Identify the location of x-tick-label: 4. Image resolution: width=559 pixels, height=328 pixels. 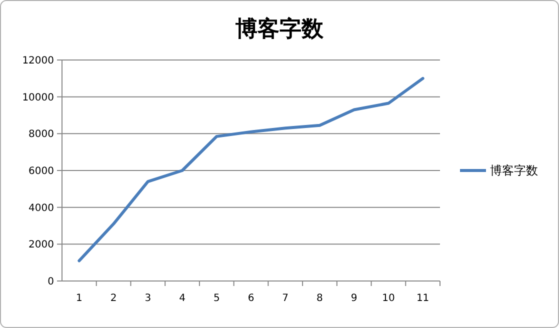
(182, 298).